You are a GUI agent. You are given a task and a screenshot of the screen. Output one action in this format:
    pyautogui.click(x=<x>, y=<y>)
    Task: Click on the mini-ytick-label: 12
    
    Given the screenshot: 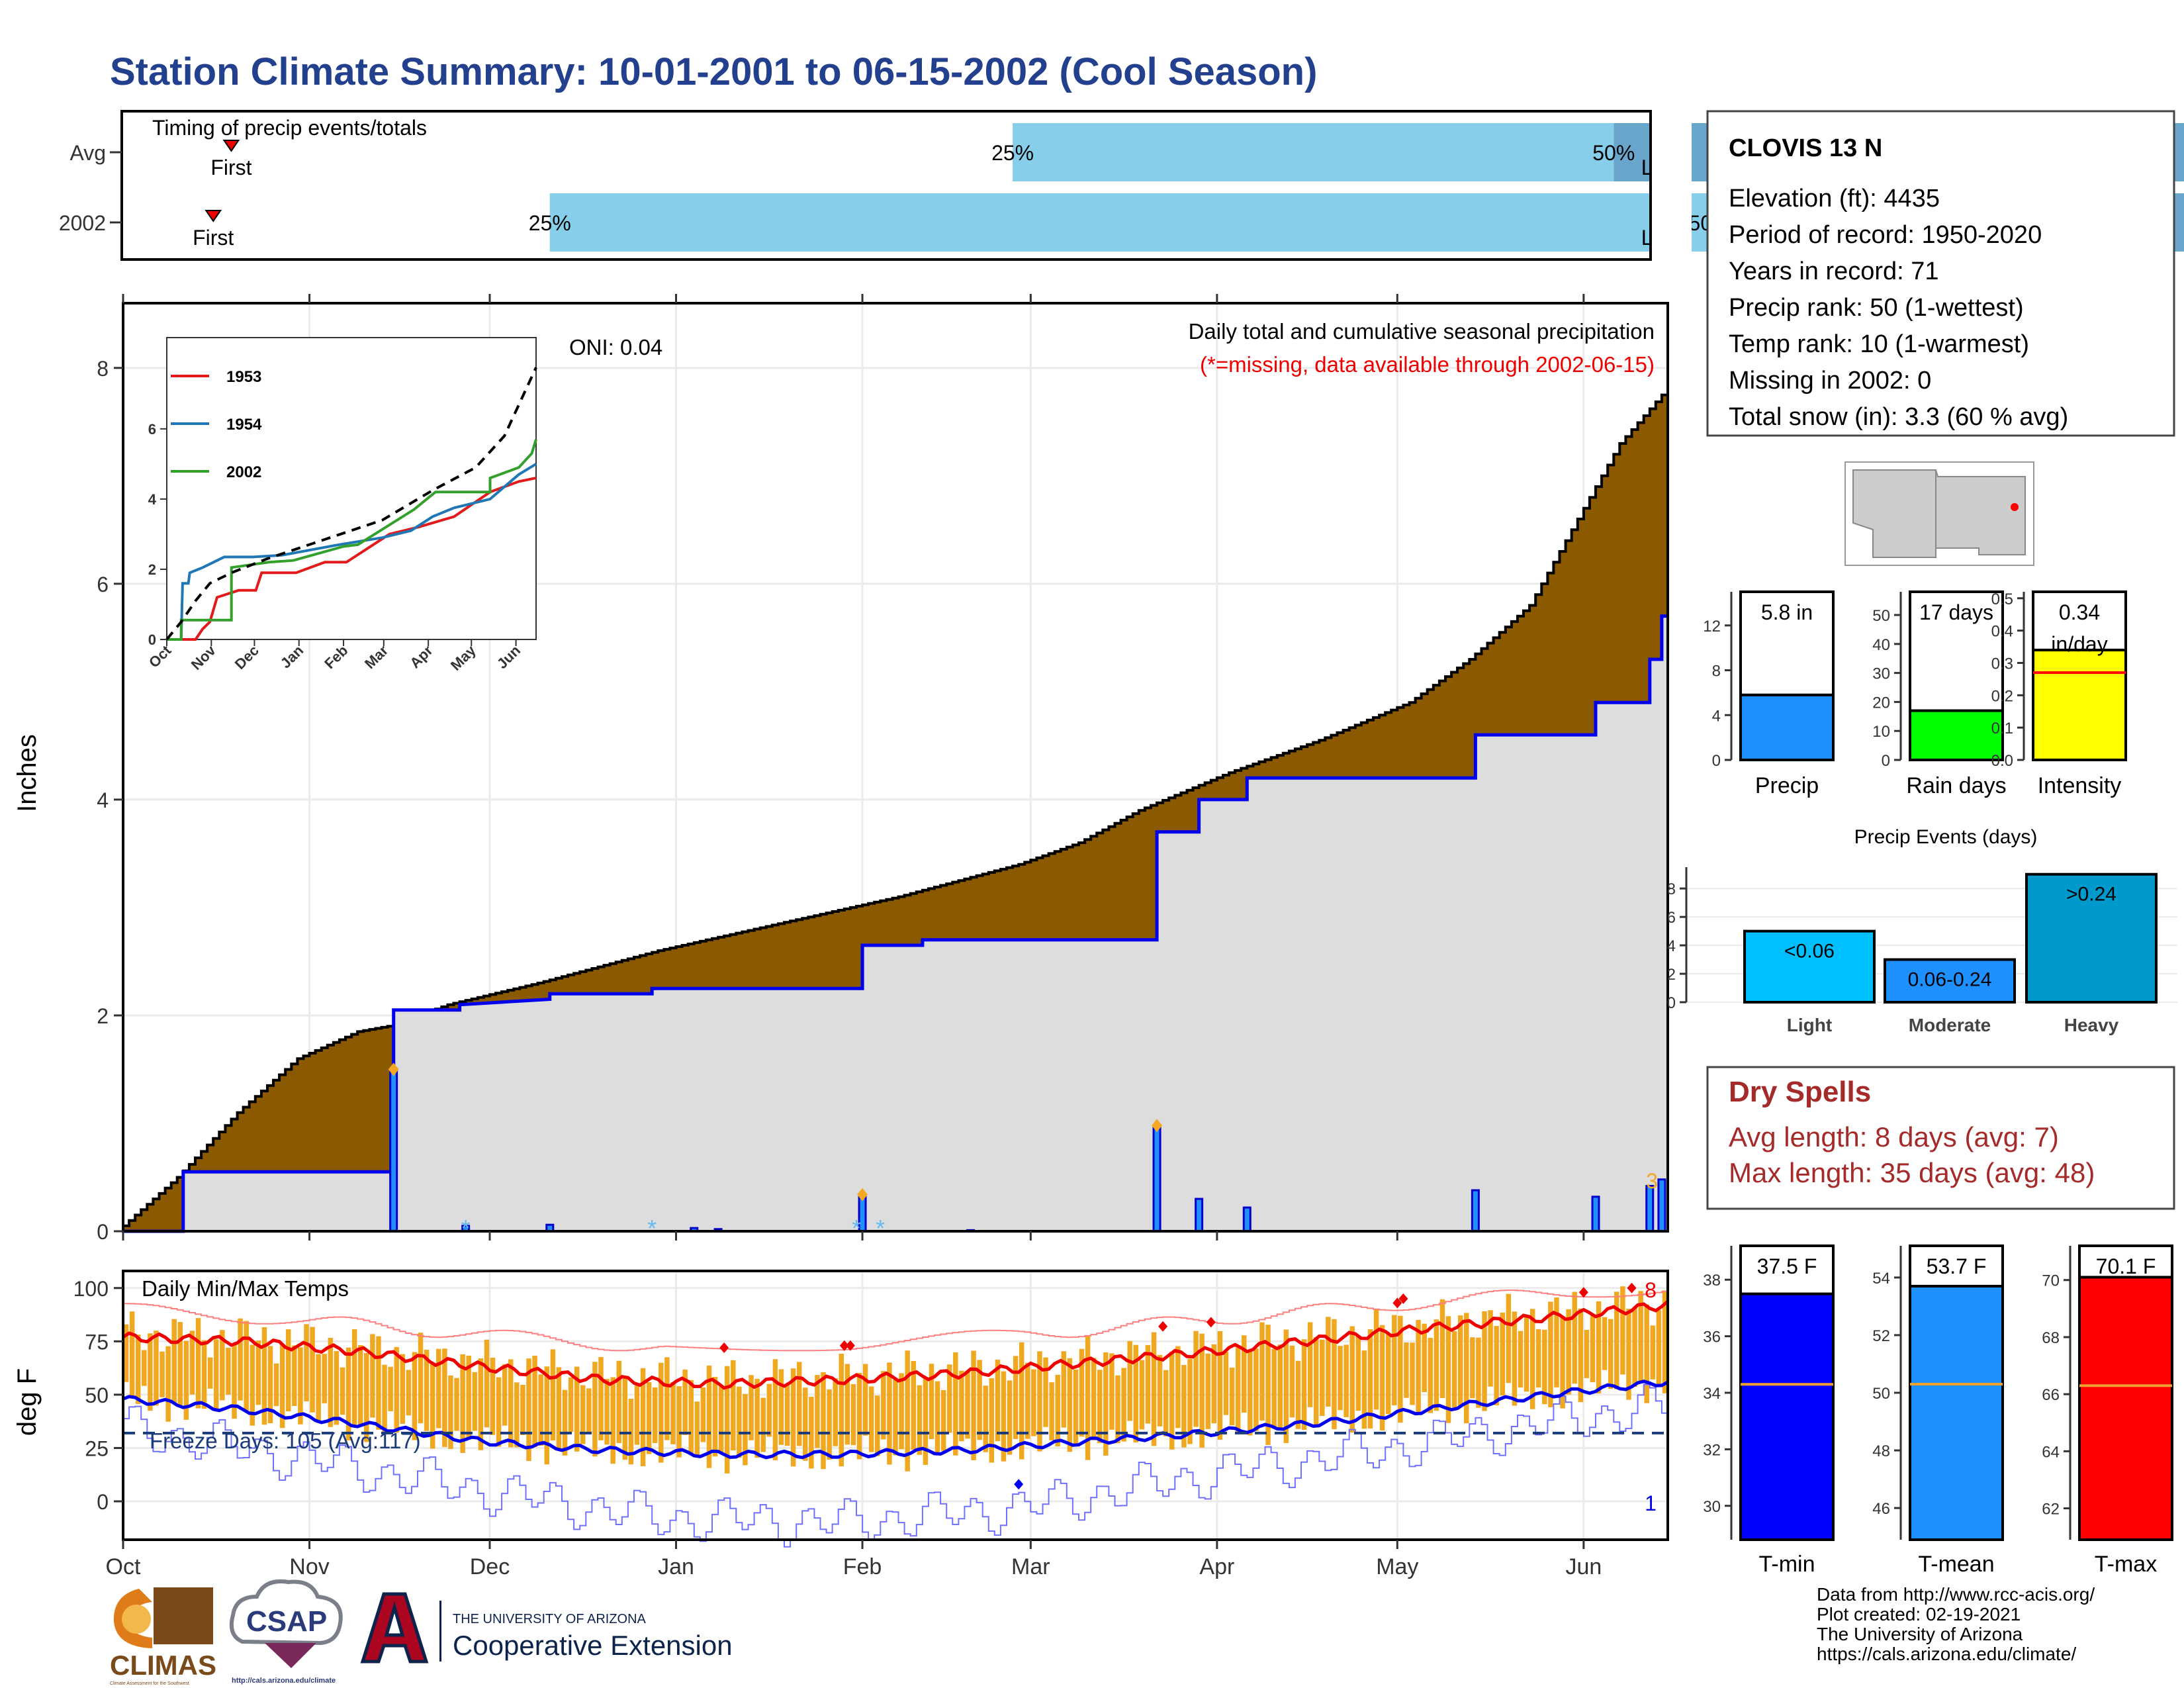 What is the action you would take?
    pyautogui.click(x=1712, y=626)
    